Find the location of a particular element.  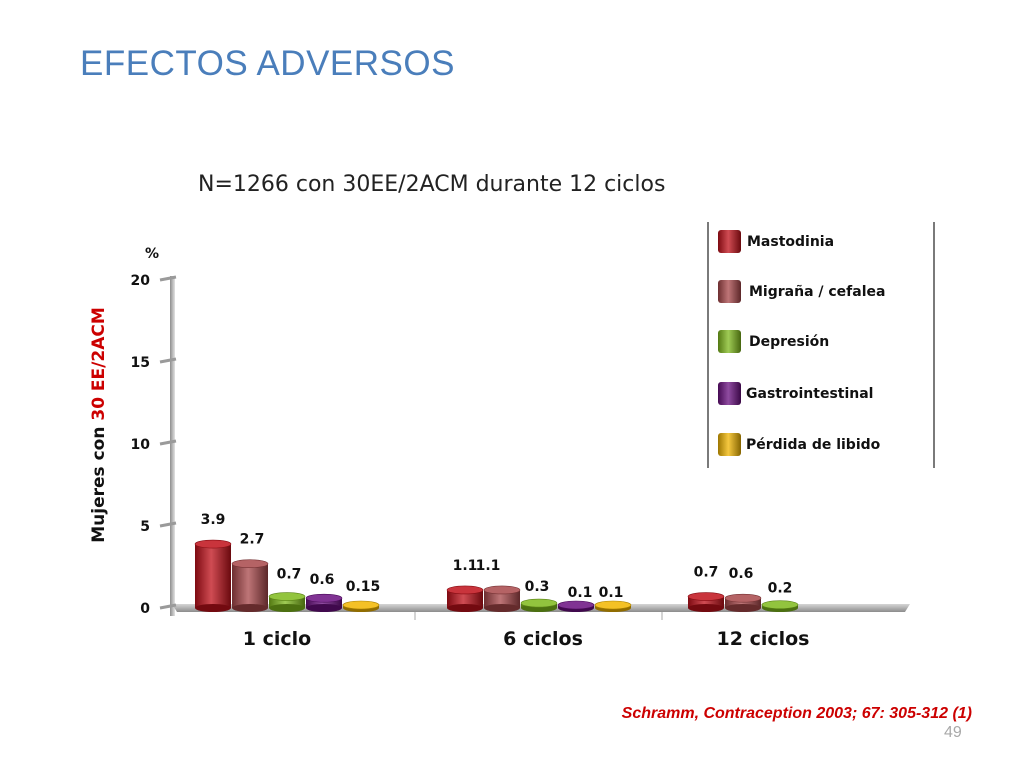

legend-item: Migraña / cefalea is located at coordinates (801, 291).